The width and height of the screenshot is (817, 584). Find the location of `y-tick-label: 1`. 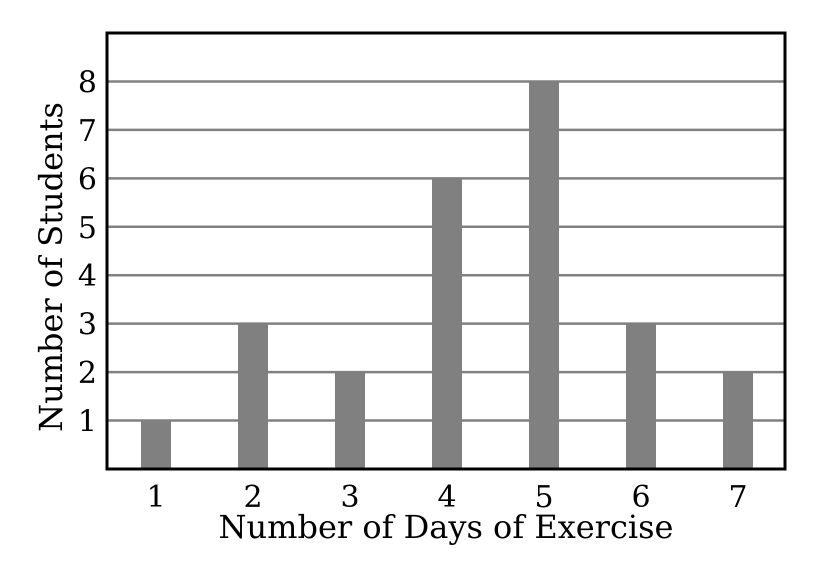

y-tick-label: 1 is located at coordinates (87, 422).